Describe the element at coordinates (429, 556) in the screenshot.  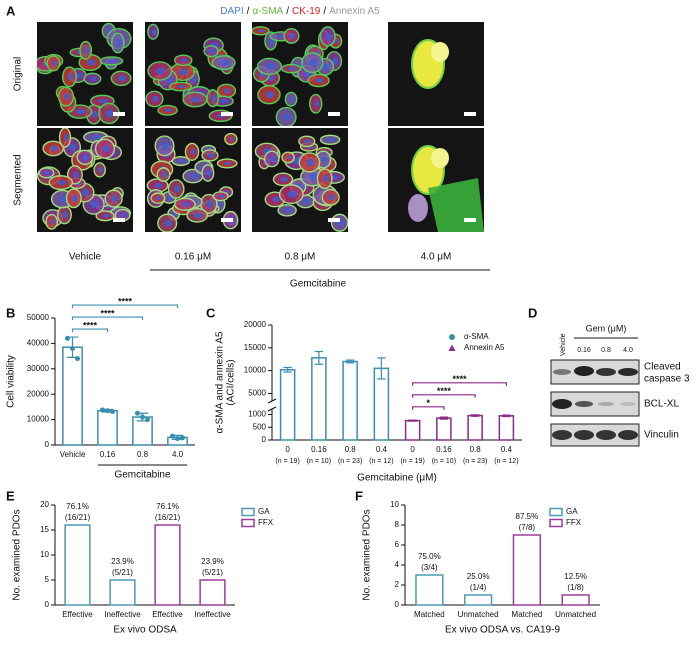
I see `percent-label: 75.0%` at that location.